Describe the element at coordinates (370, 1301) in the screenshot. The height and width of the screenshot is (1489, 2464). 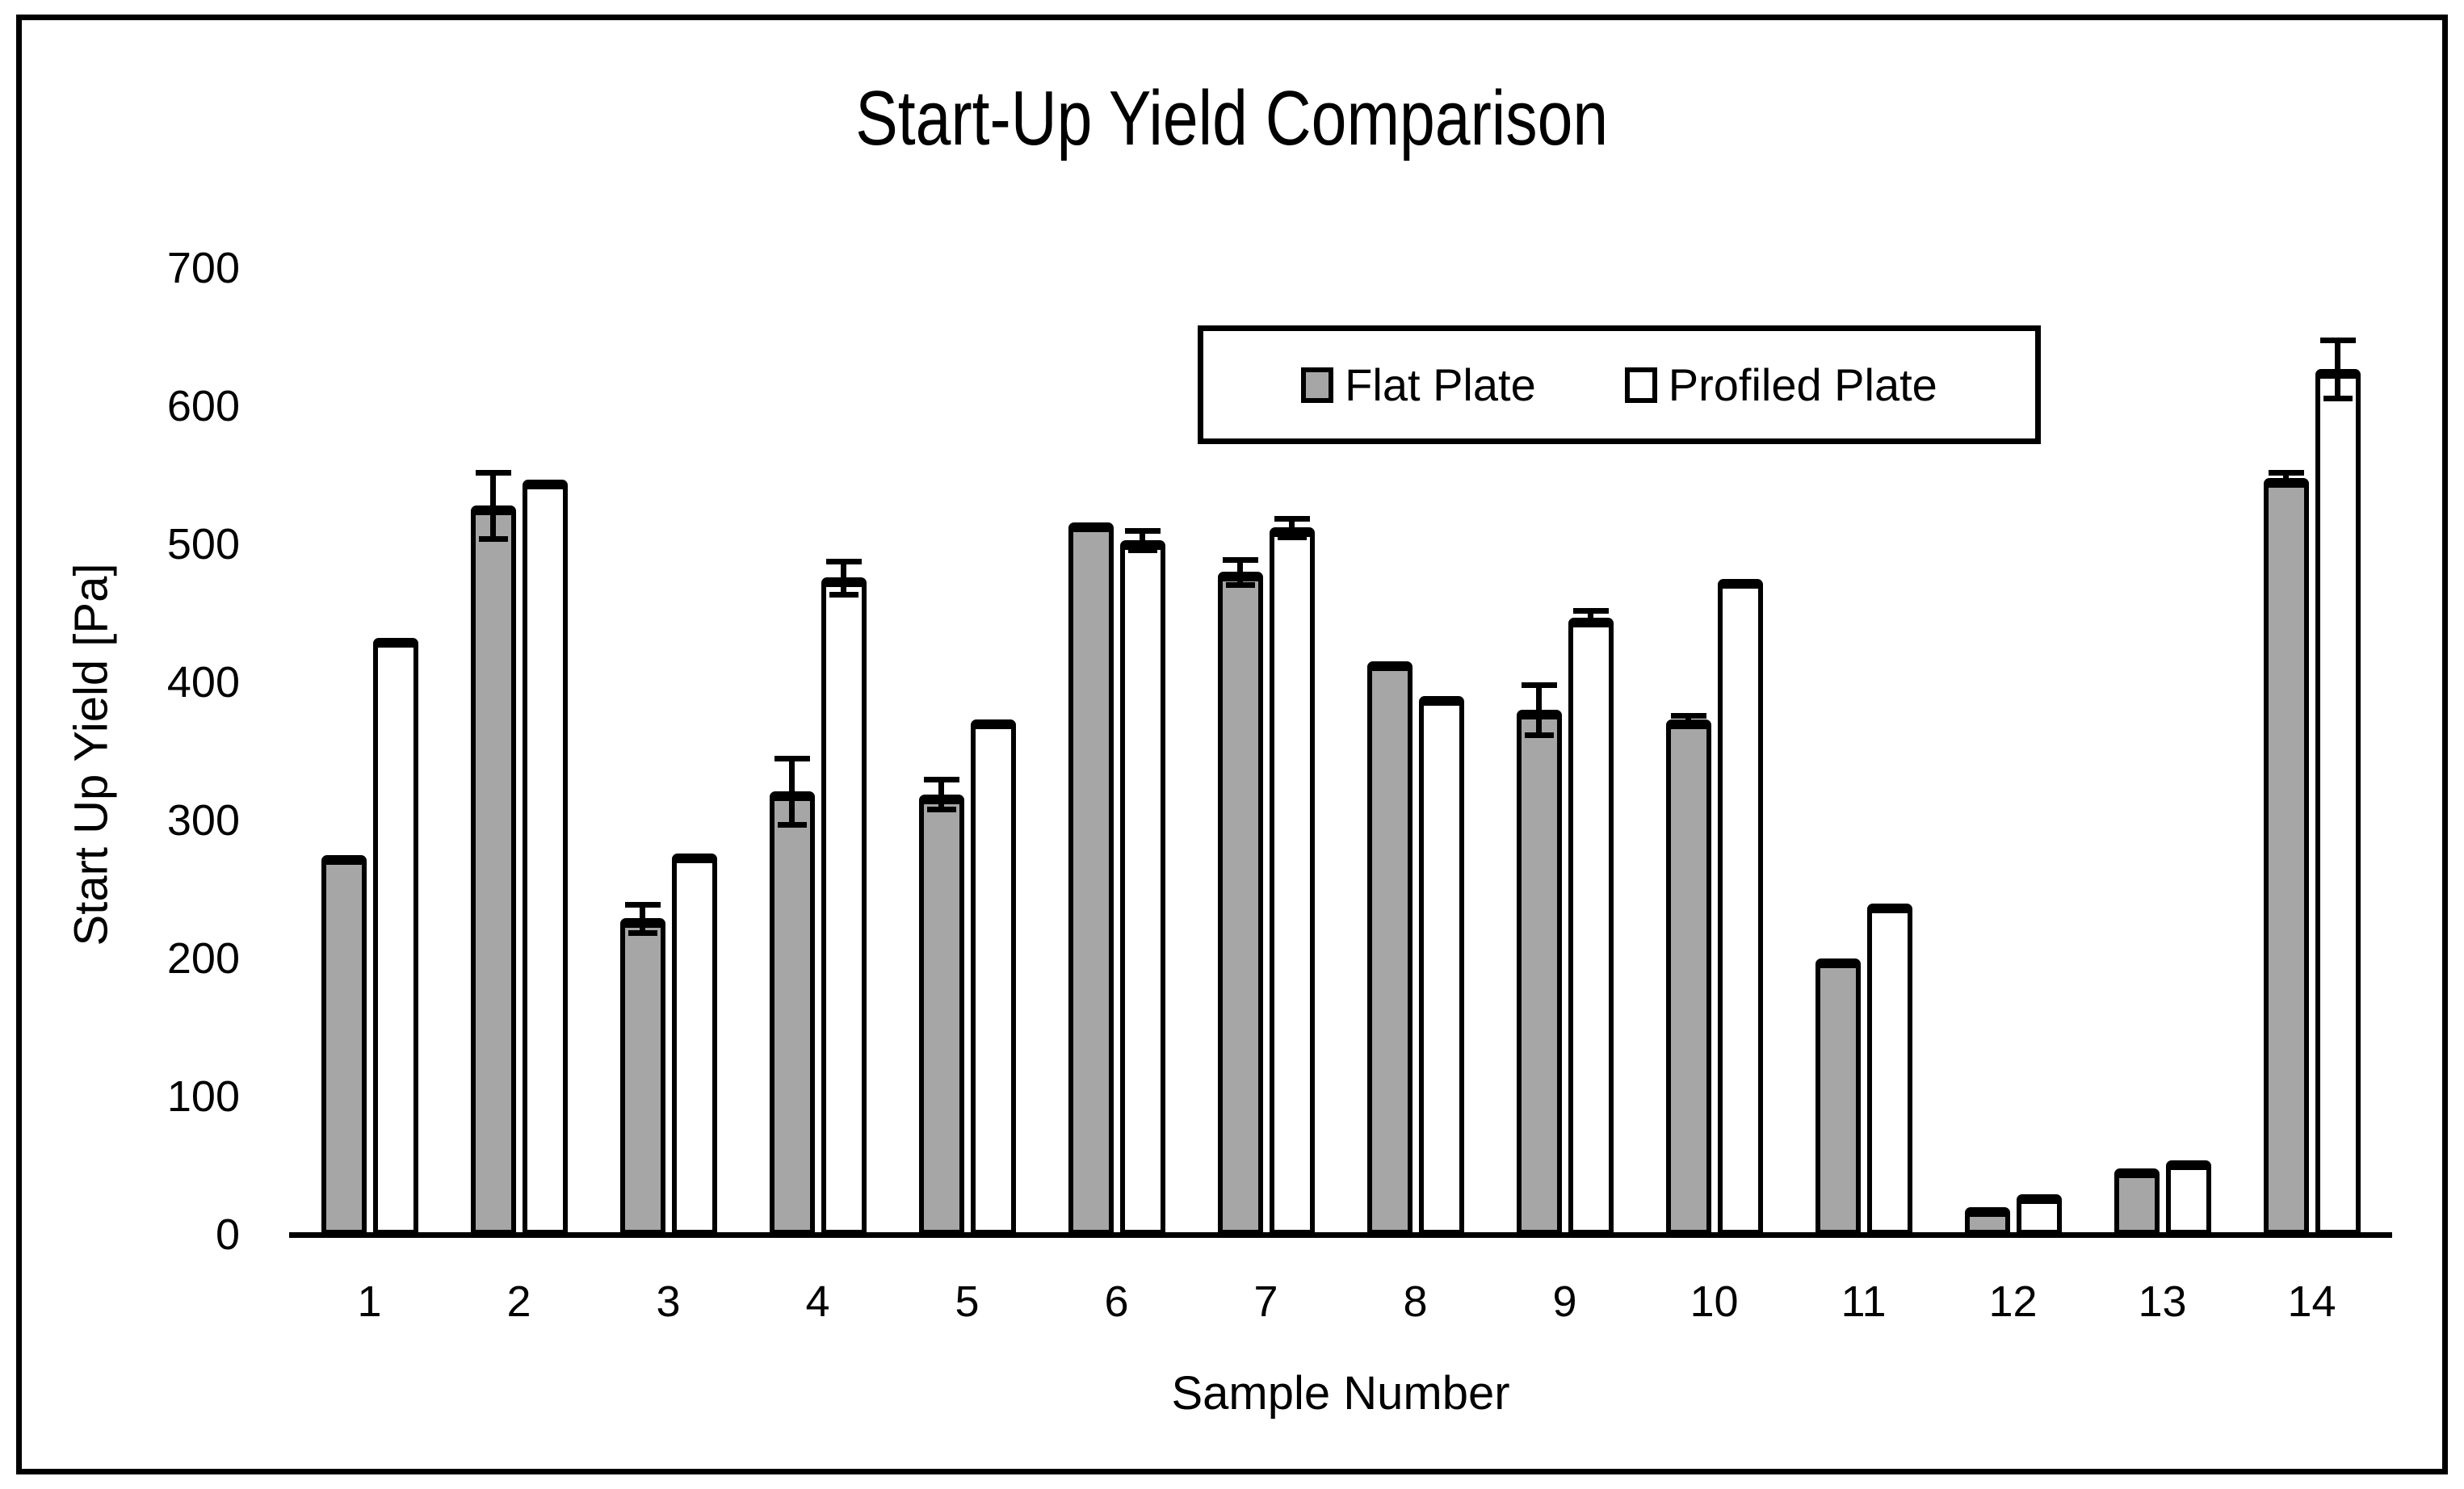
I see `x-tick-label: 1` at that location.